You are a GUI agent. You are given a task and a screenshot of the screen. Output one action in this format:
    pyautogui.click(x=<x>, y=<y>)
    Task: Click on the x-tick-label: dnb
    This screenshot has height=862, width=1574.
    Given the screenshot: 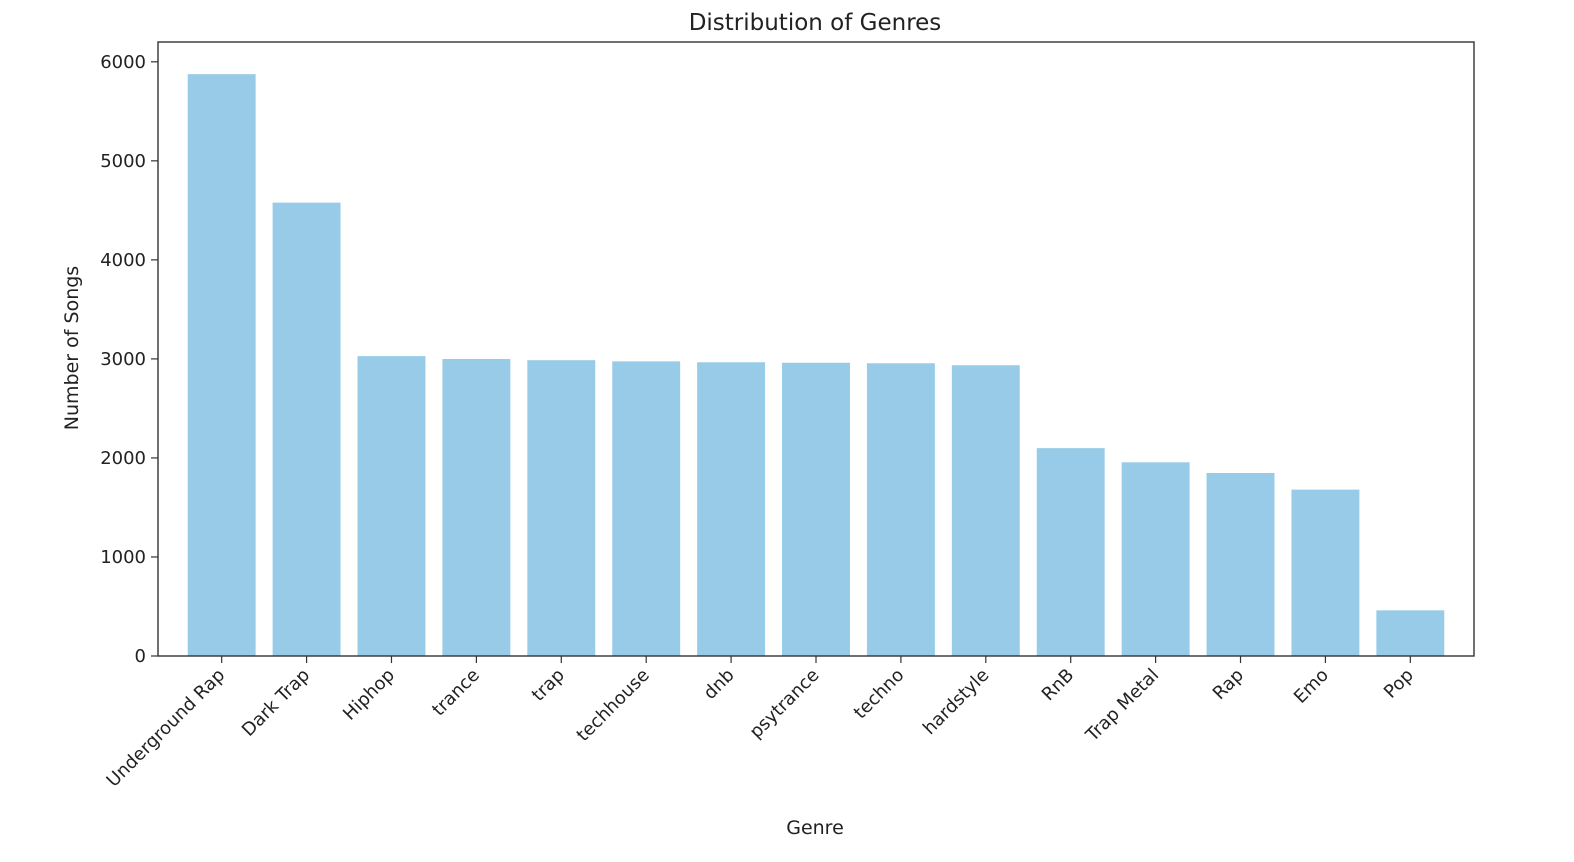 What is the action you would take?
    pyautogui.click(x=719, y=684)
    